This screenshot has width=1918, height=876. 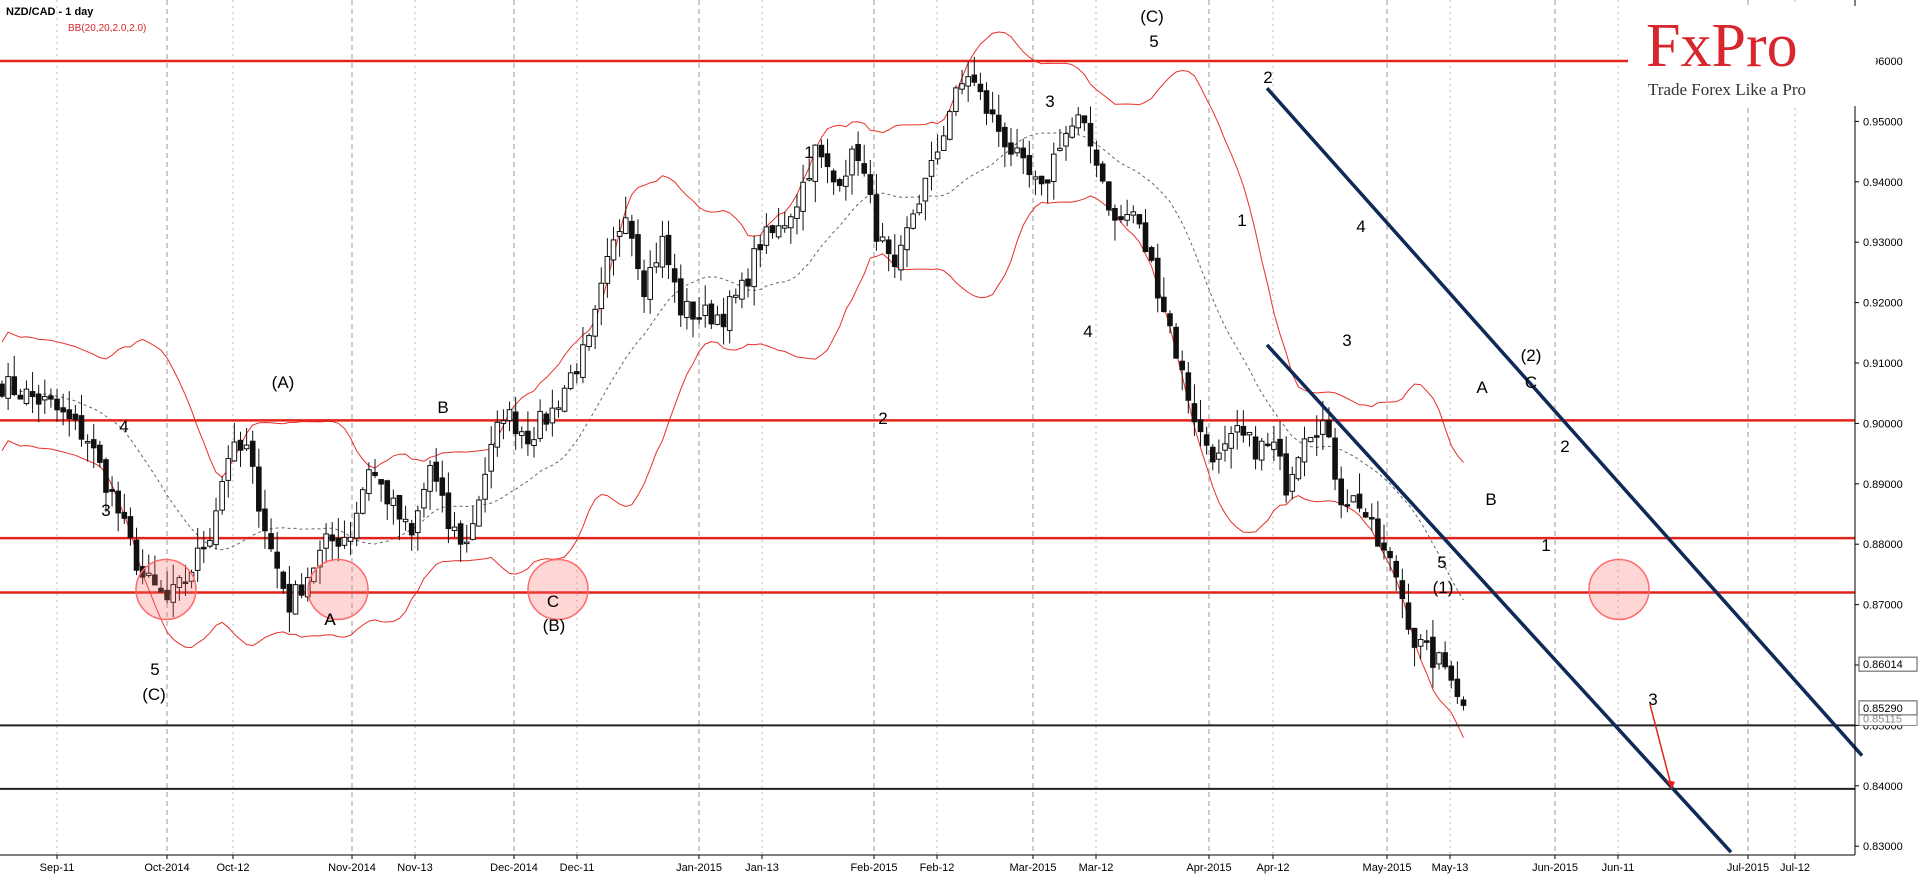 I want to click on price-tick-label: 0.89000, so click(x=1883, y=485).